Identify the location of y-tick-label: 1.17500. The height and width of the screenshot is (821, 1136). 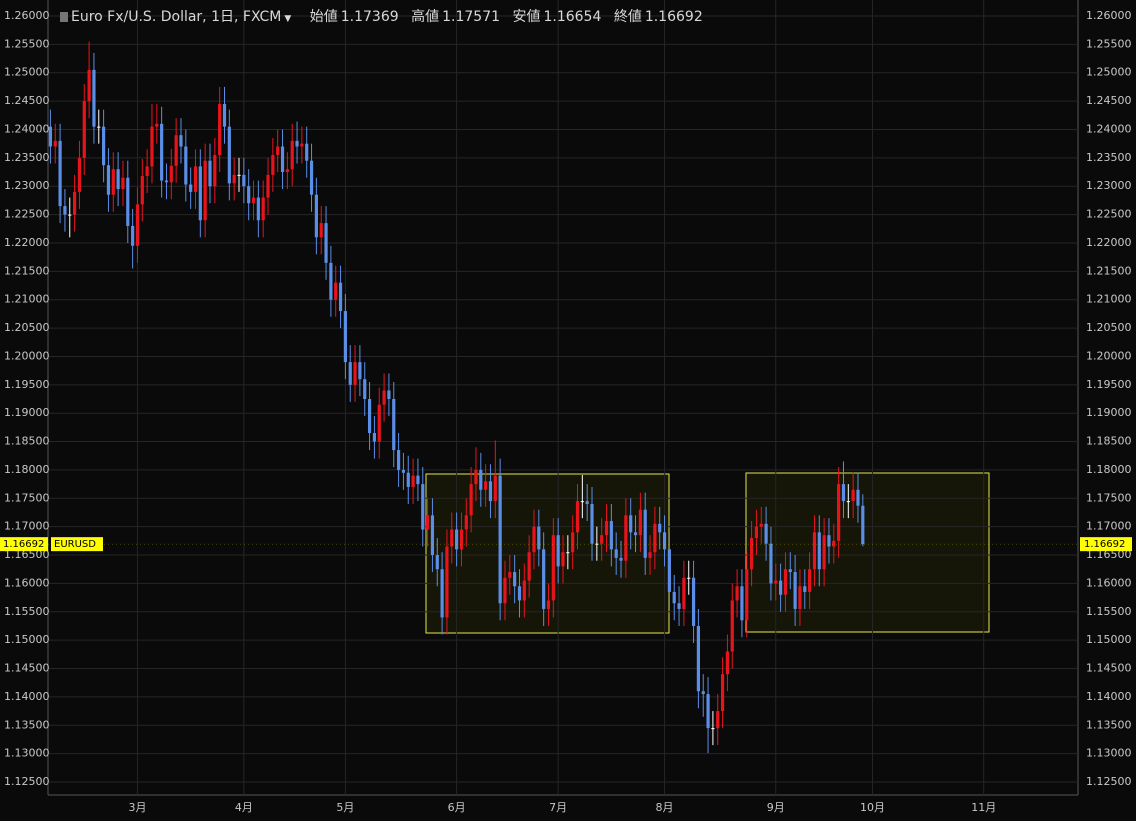
(27, 497).